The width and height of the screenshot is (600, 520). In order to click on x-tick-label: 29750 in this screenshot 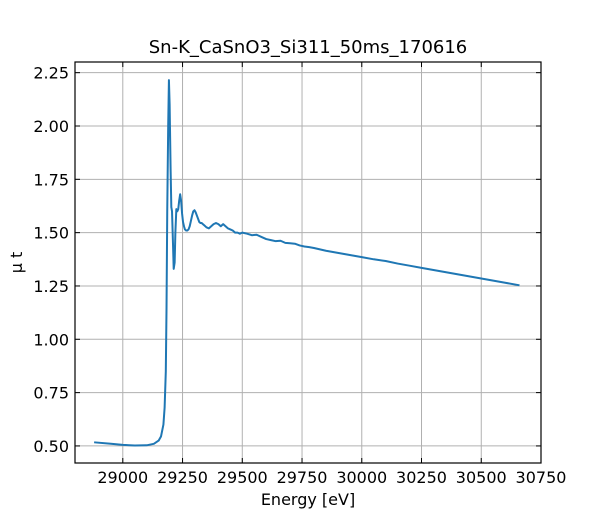, I will do `click(302, 477)`.